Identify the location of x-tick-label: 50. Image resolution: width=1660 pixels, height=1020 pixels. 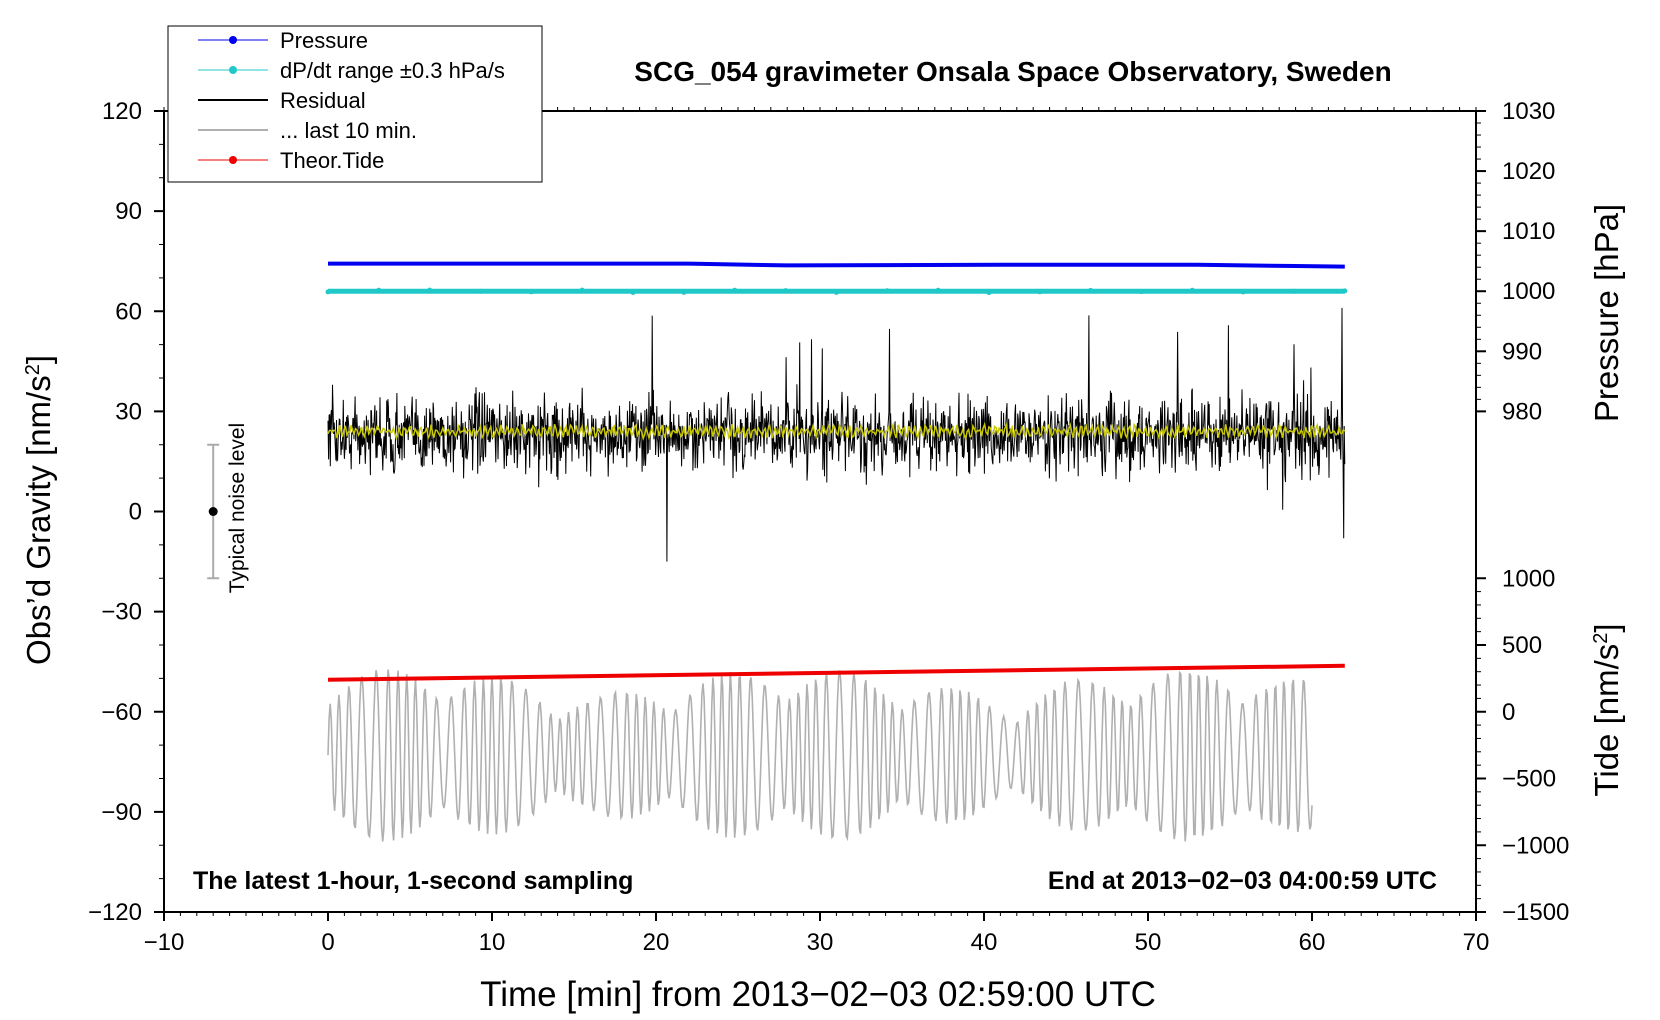
(1148, 942).